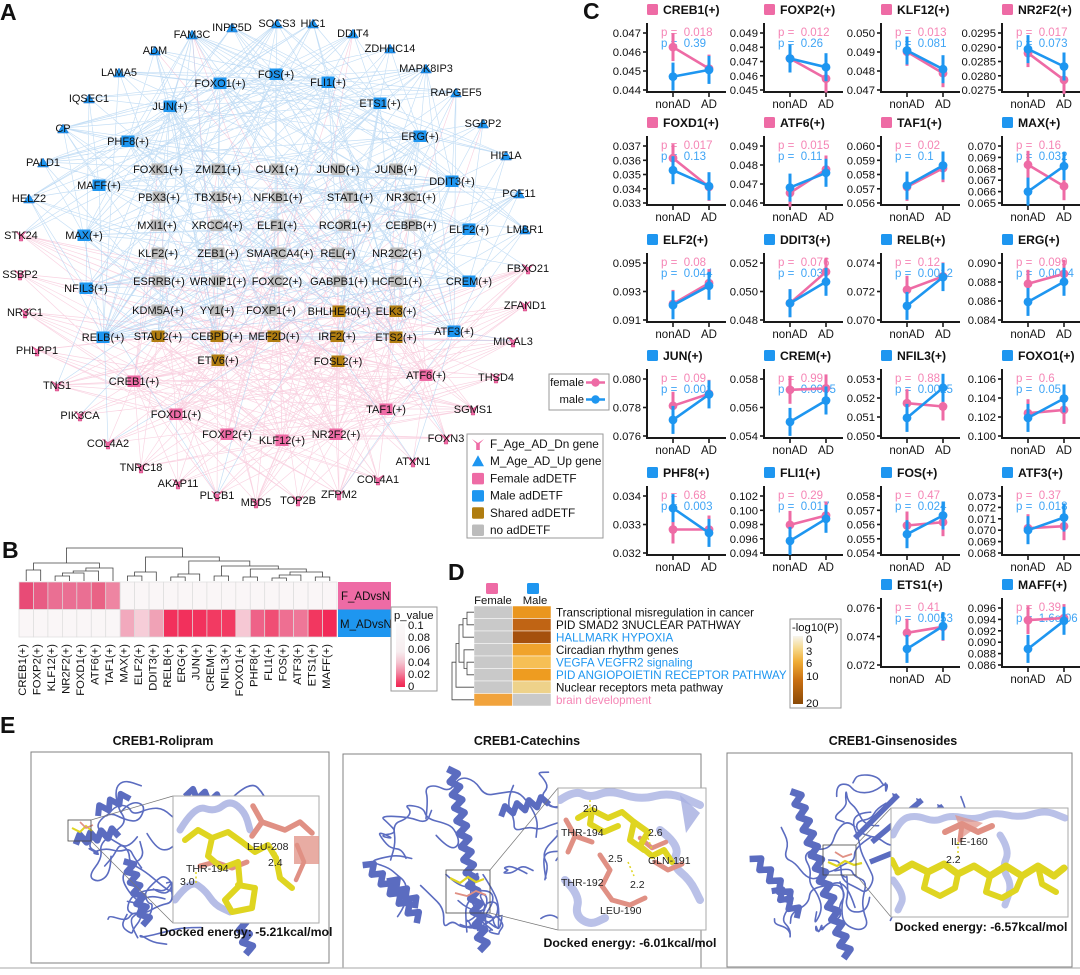  What do you see at coordinates (337, 170) in the screenshot?
I see `svg-text: JUND(+)` at bounding box center [337, 170].